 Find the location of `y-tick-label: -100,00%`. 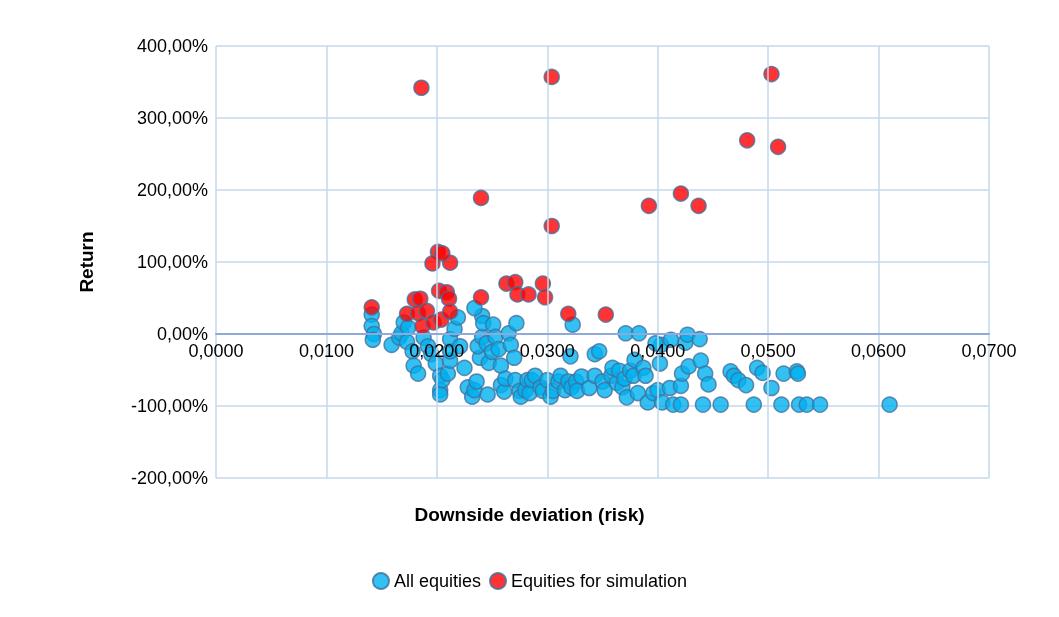

y-tick-label: -100,00% is located at coordinates (169, 406).